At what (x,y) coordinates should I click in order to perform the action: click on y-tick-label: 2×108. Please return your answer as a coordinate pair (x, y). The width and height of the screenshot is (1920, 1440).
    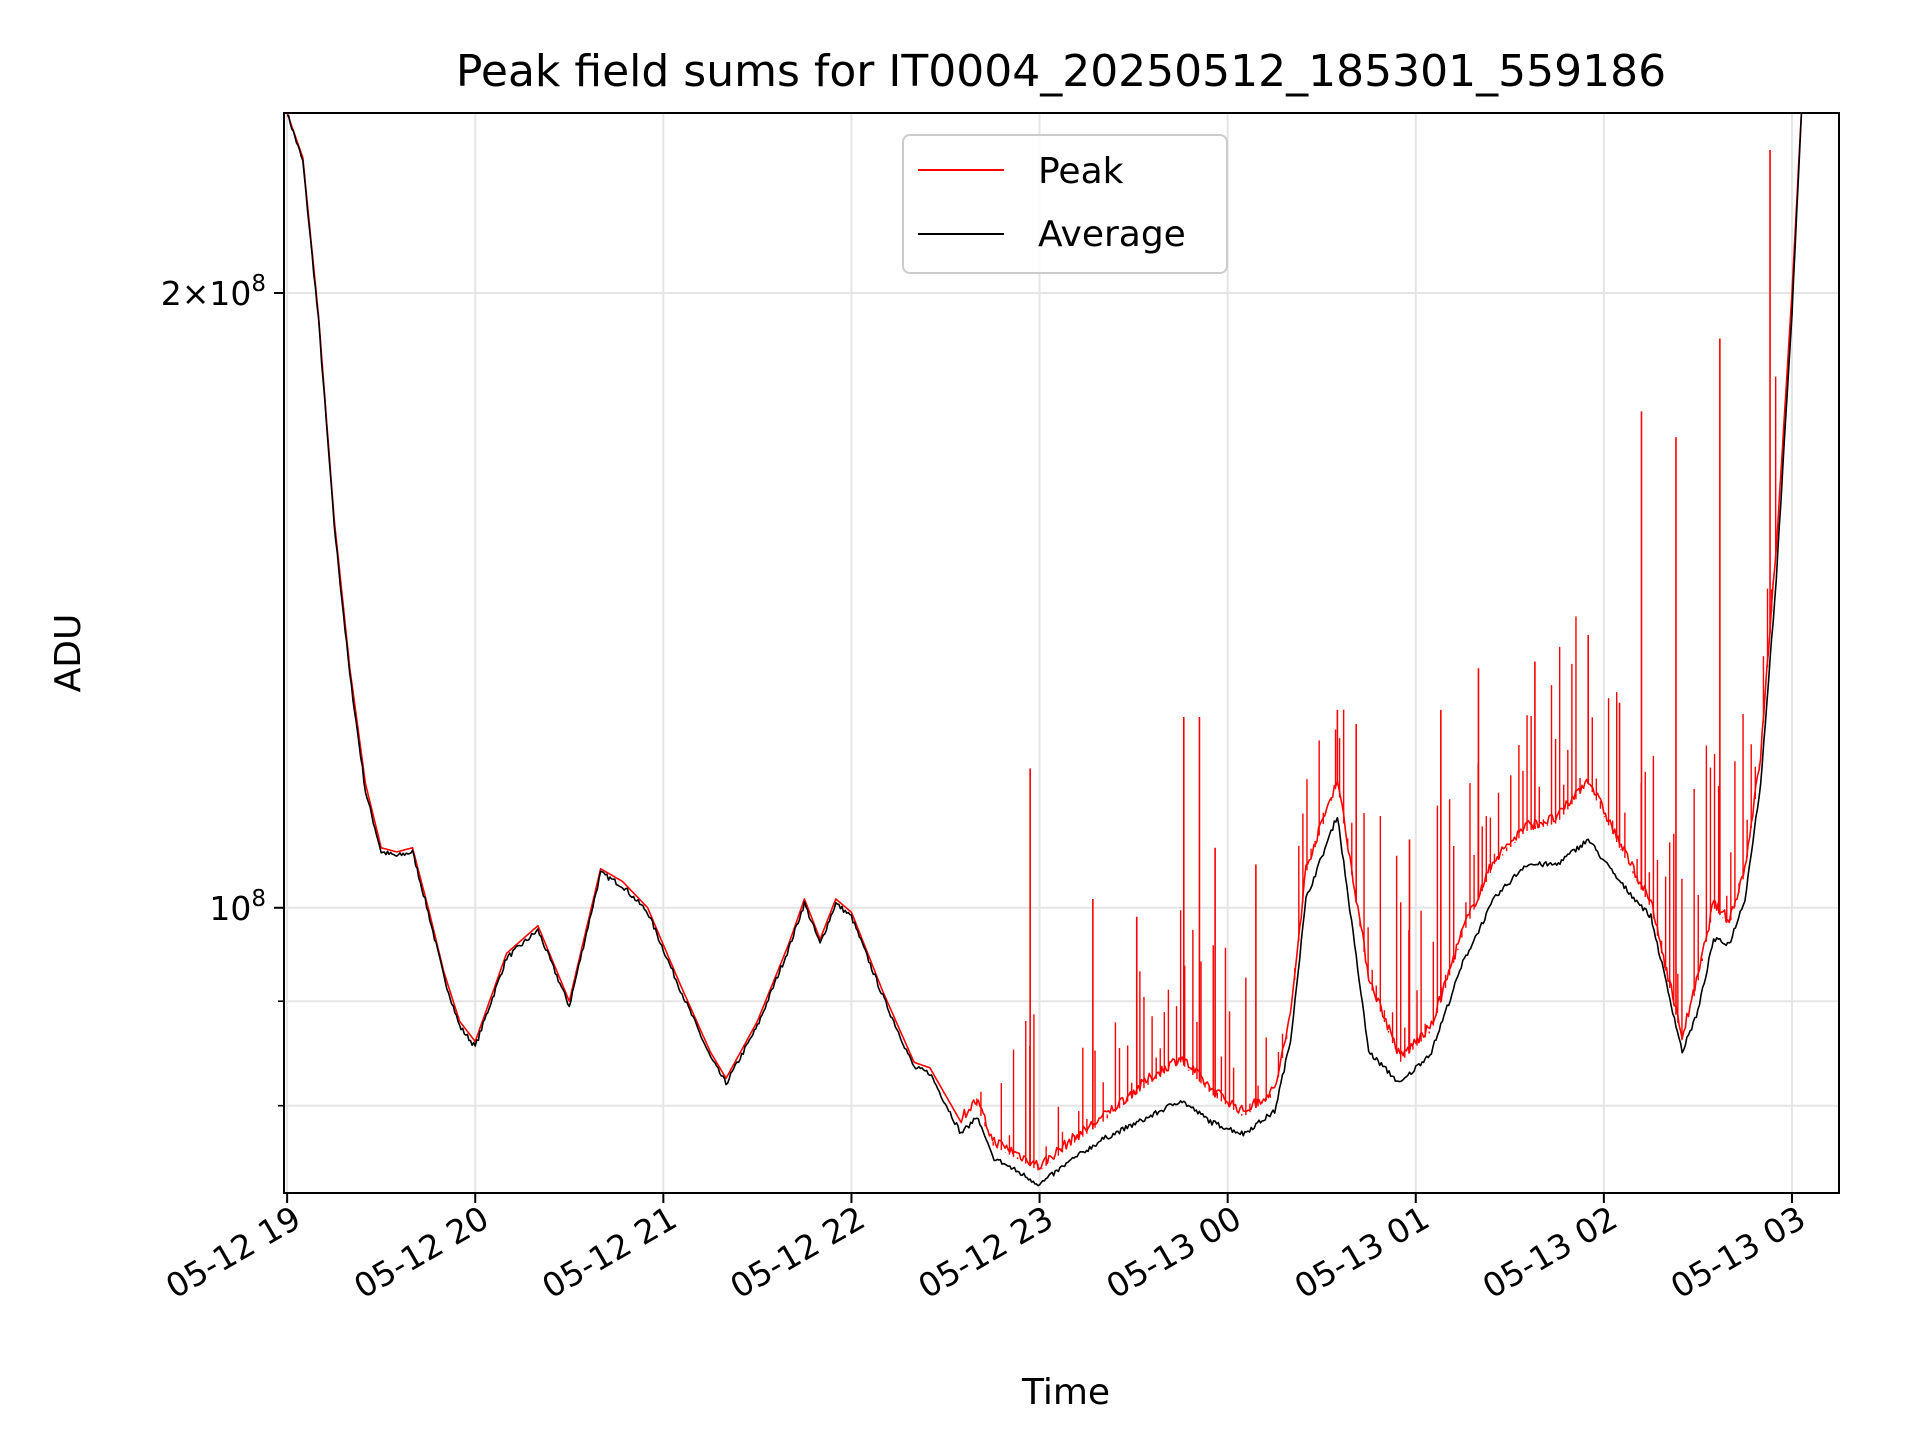
    Looking at the image, I should click on (213, 292).